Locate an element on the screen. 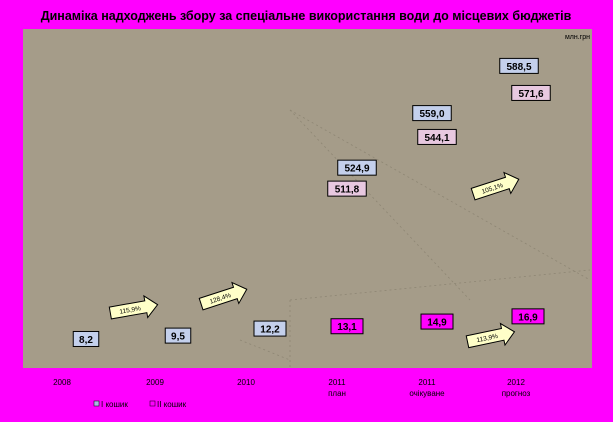  x-tick-label: 2009 is located at coordinates (155, 382).